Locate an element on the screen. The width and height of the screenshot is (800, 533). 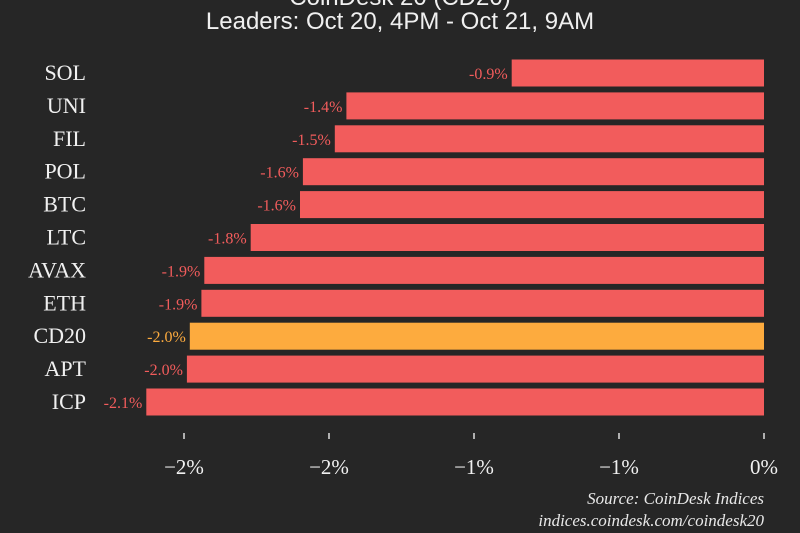
bar-pol is located at coordinates (533, 172).